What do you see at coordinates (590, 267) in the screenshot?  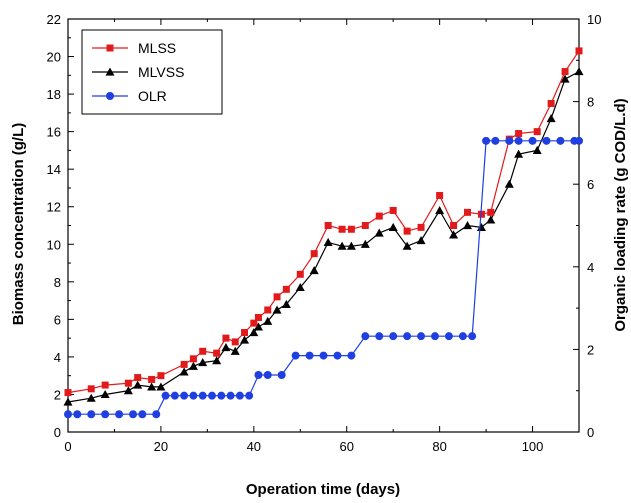 I see `y-right-tick-label: 4` at bounding box center [590, 267].